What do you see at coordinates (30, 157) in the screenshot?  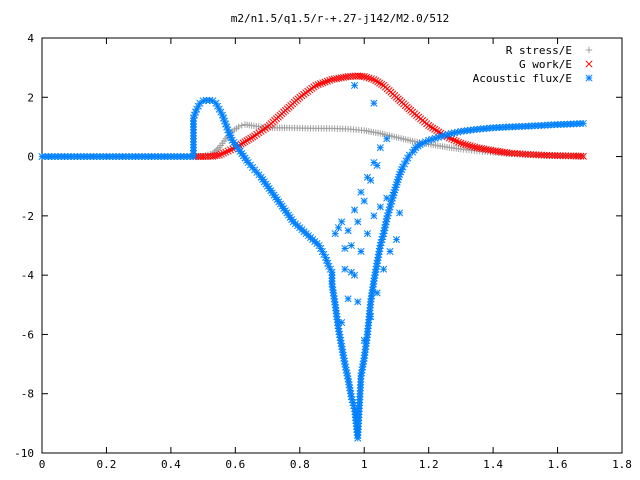 I see `y-tick-label: 0` at bounding box center [30, 157].